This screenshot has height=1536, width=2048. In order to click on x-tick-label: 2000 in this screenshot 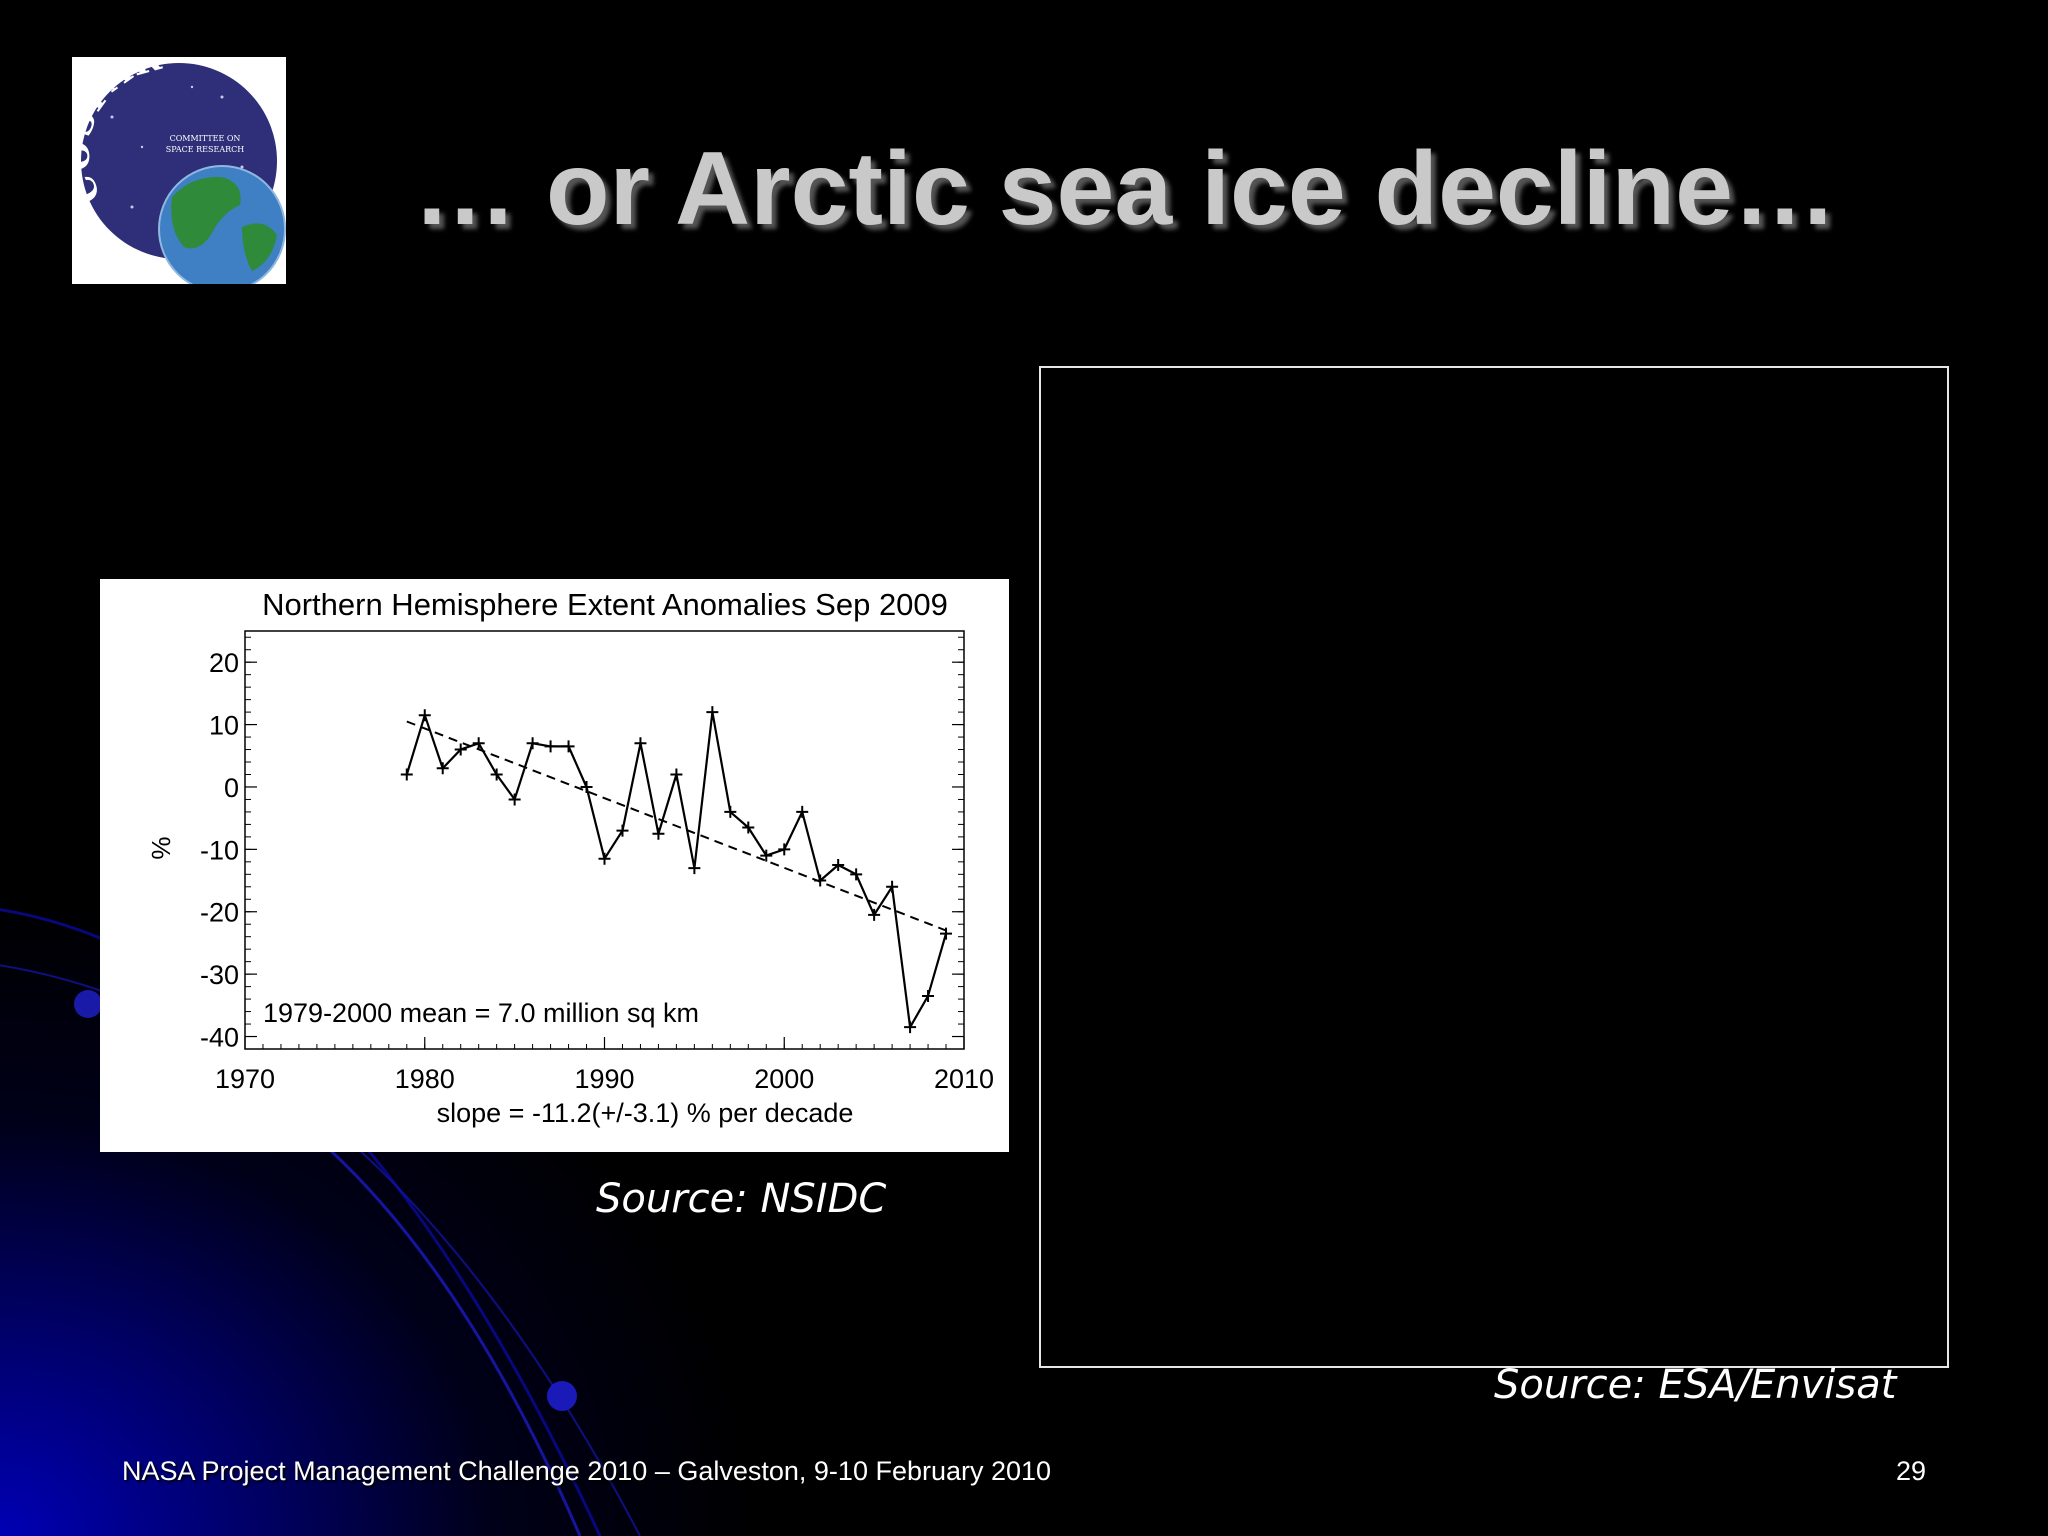, I will do `click(784, 1079)`.